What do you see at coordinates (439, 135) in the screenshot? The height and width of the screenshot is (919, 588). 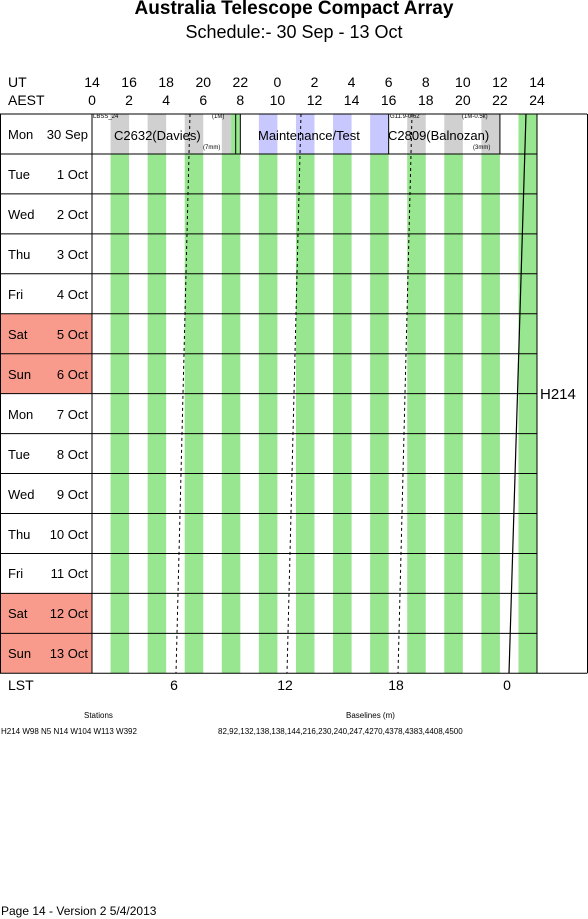 I see `c2809-block-label: C2809(Balnozan)` at bounding box center [439, 135].